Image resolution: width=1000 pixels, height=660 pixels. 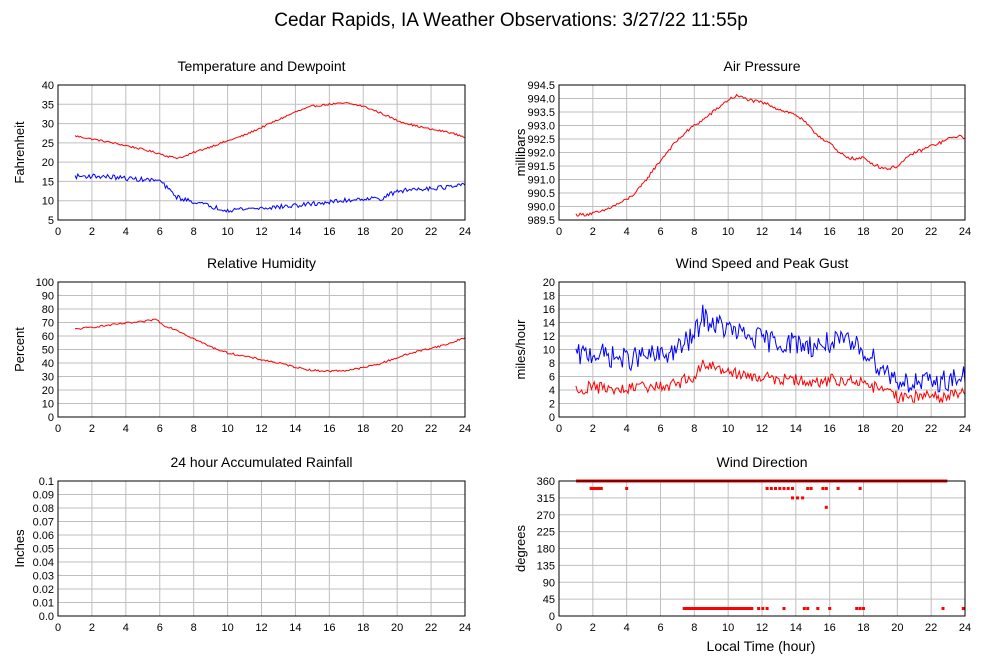 What do you see at coordinates (261, 66) in the screenshot?
I see `chart-title: Temperature and Dewpoint` at bounding box center [261, 66].